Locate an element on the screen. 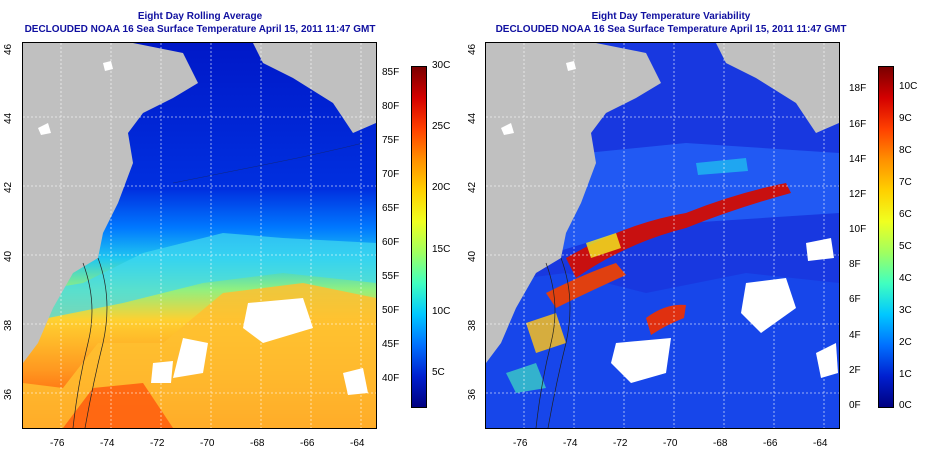 The width and height of the screenshot is (950, 475). fahrenheit-label: 70F is located at coordinates (391, 174).